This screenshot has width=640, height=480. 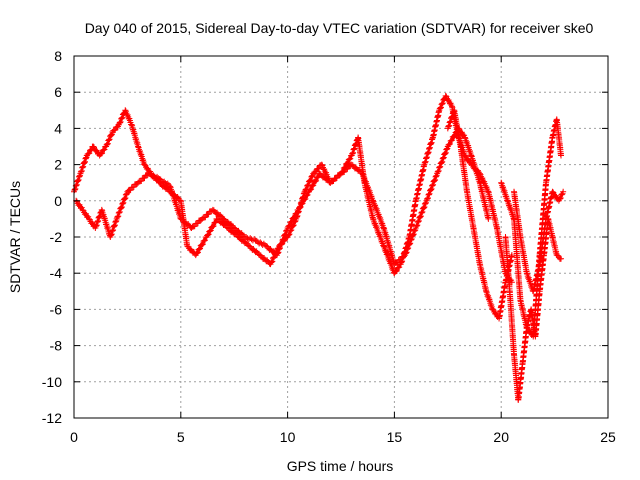 I want to click on y-tick-label: 6, so click(x=58, y=92).